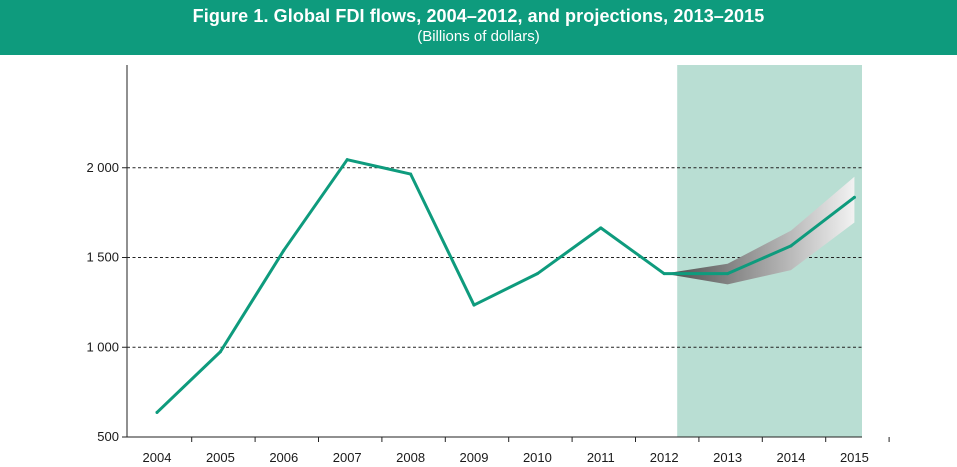 The height and width of the screenshot is (467, 957). Describe the element at coordinates (601, 228) in the screenshot. I see `data-point-2011` at that location.